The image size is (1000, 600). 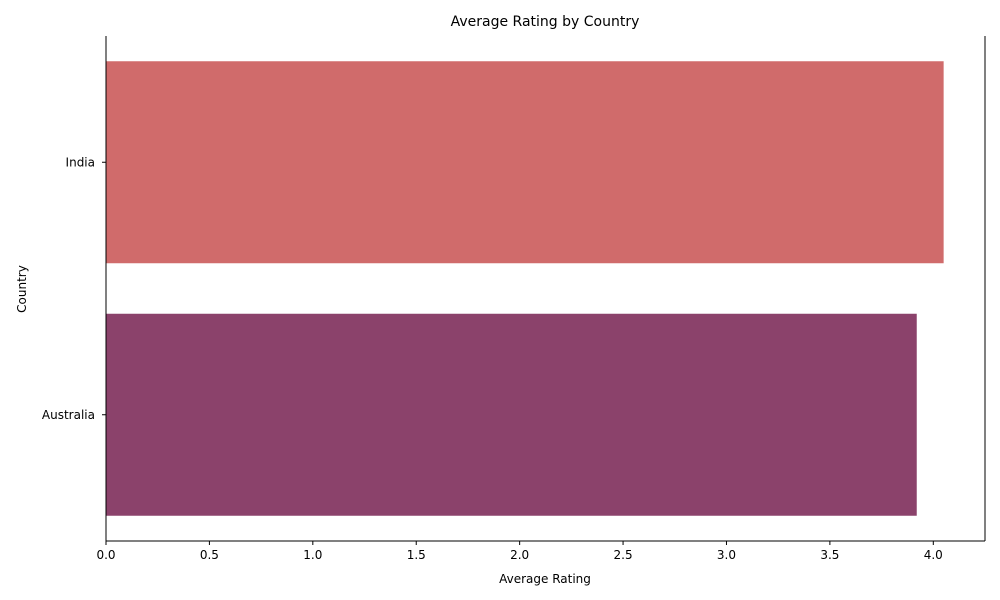 What do you see at coordinates (829, 555) in the screenshot?
I see `x-tick-label: 3.5` at bounding box center [829, 555].